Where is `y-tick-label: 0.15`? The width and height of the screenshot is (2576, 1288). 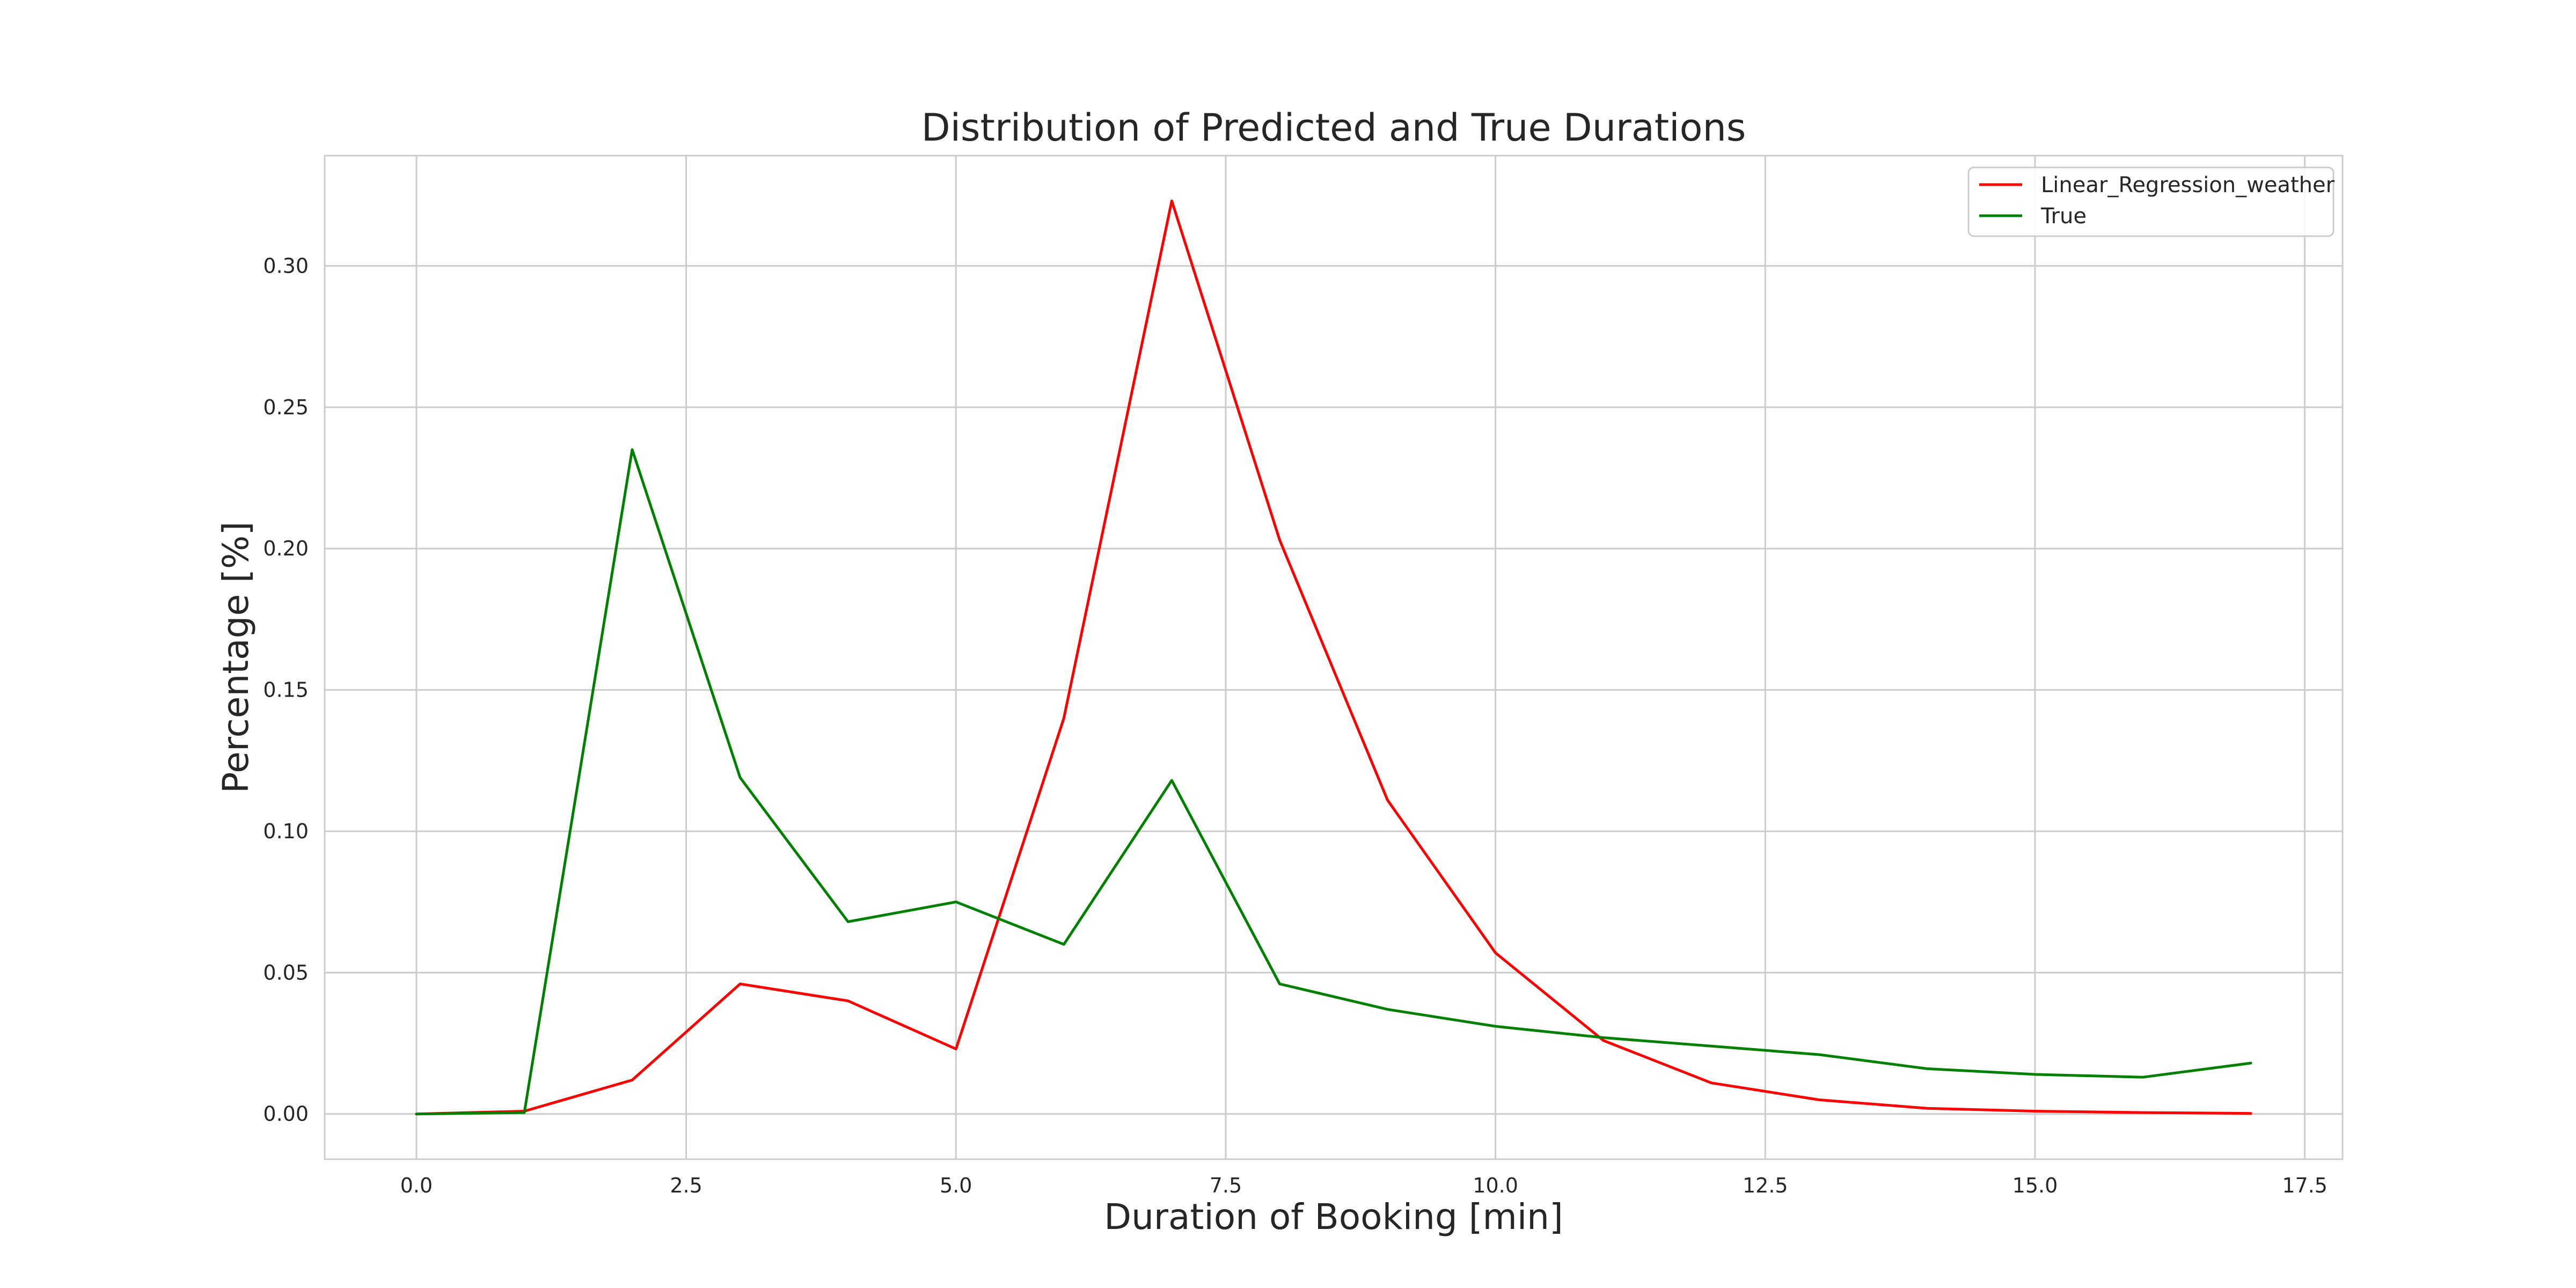
y-tick-label: 0.15 is located at coordinates (286, 690).